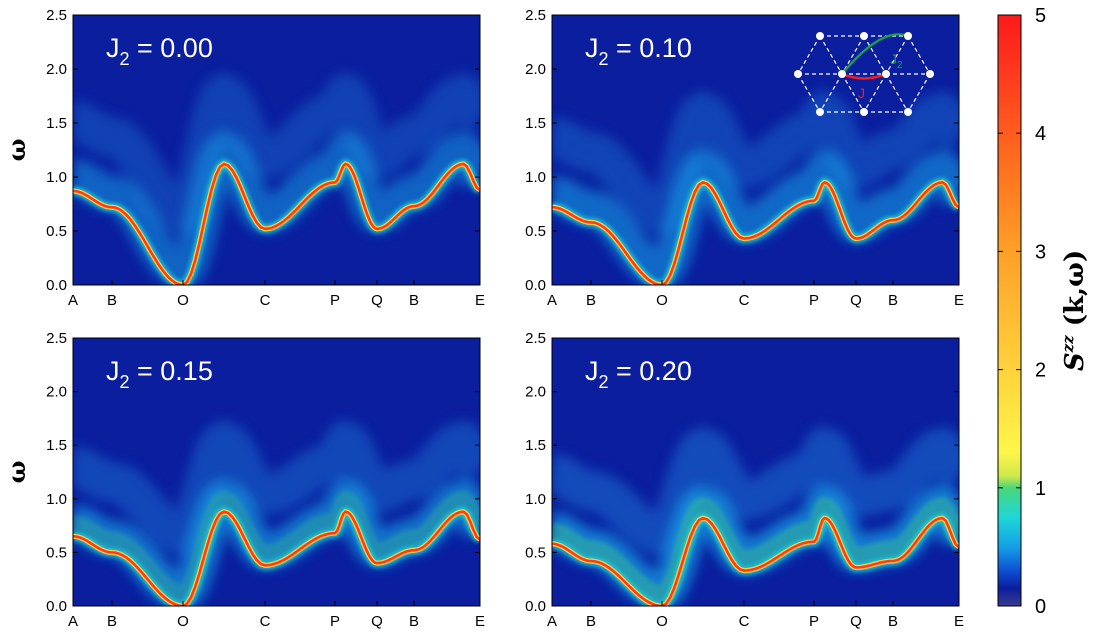 The height and width of the screenshot is (633, 1096). Describe the element at coordinates (1068, 344) in the screenshot. I see `colorbar-label-sup: zz` at that location.